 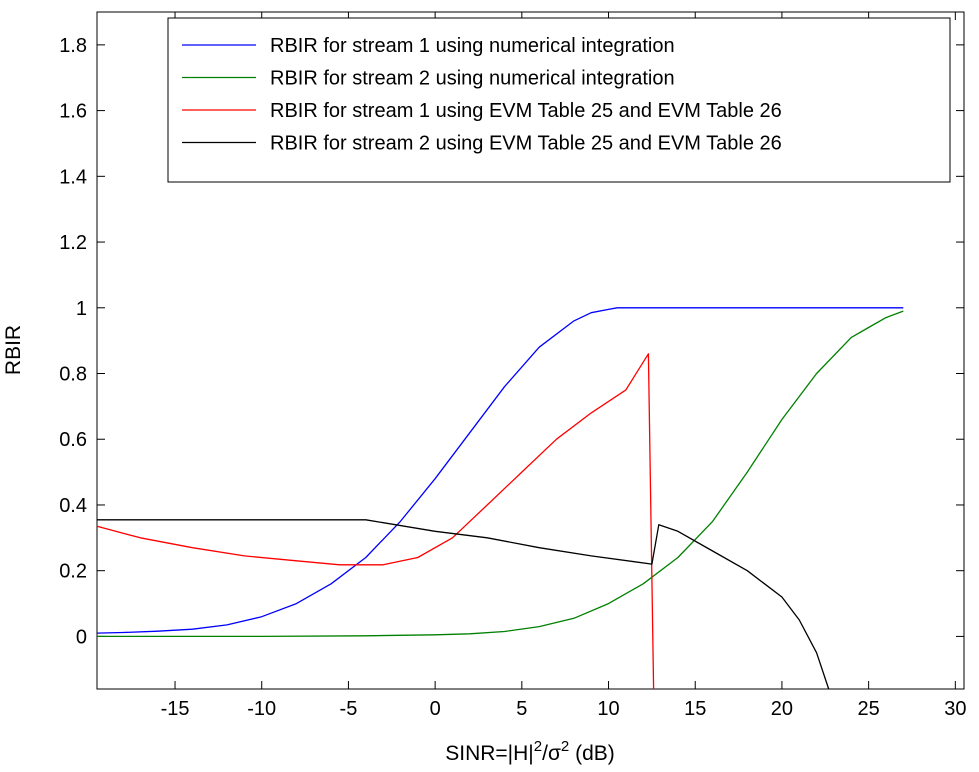 What do you see at coordinates (73, 112) in the screenshot?
I see `y-tick-label: 1.6` at bounding box center [73, 112].